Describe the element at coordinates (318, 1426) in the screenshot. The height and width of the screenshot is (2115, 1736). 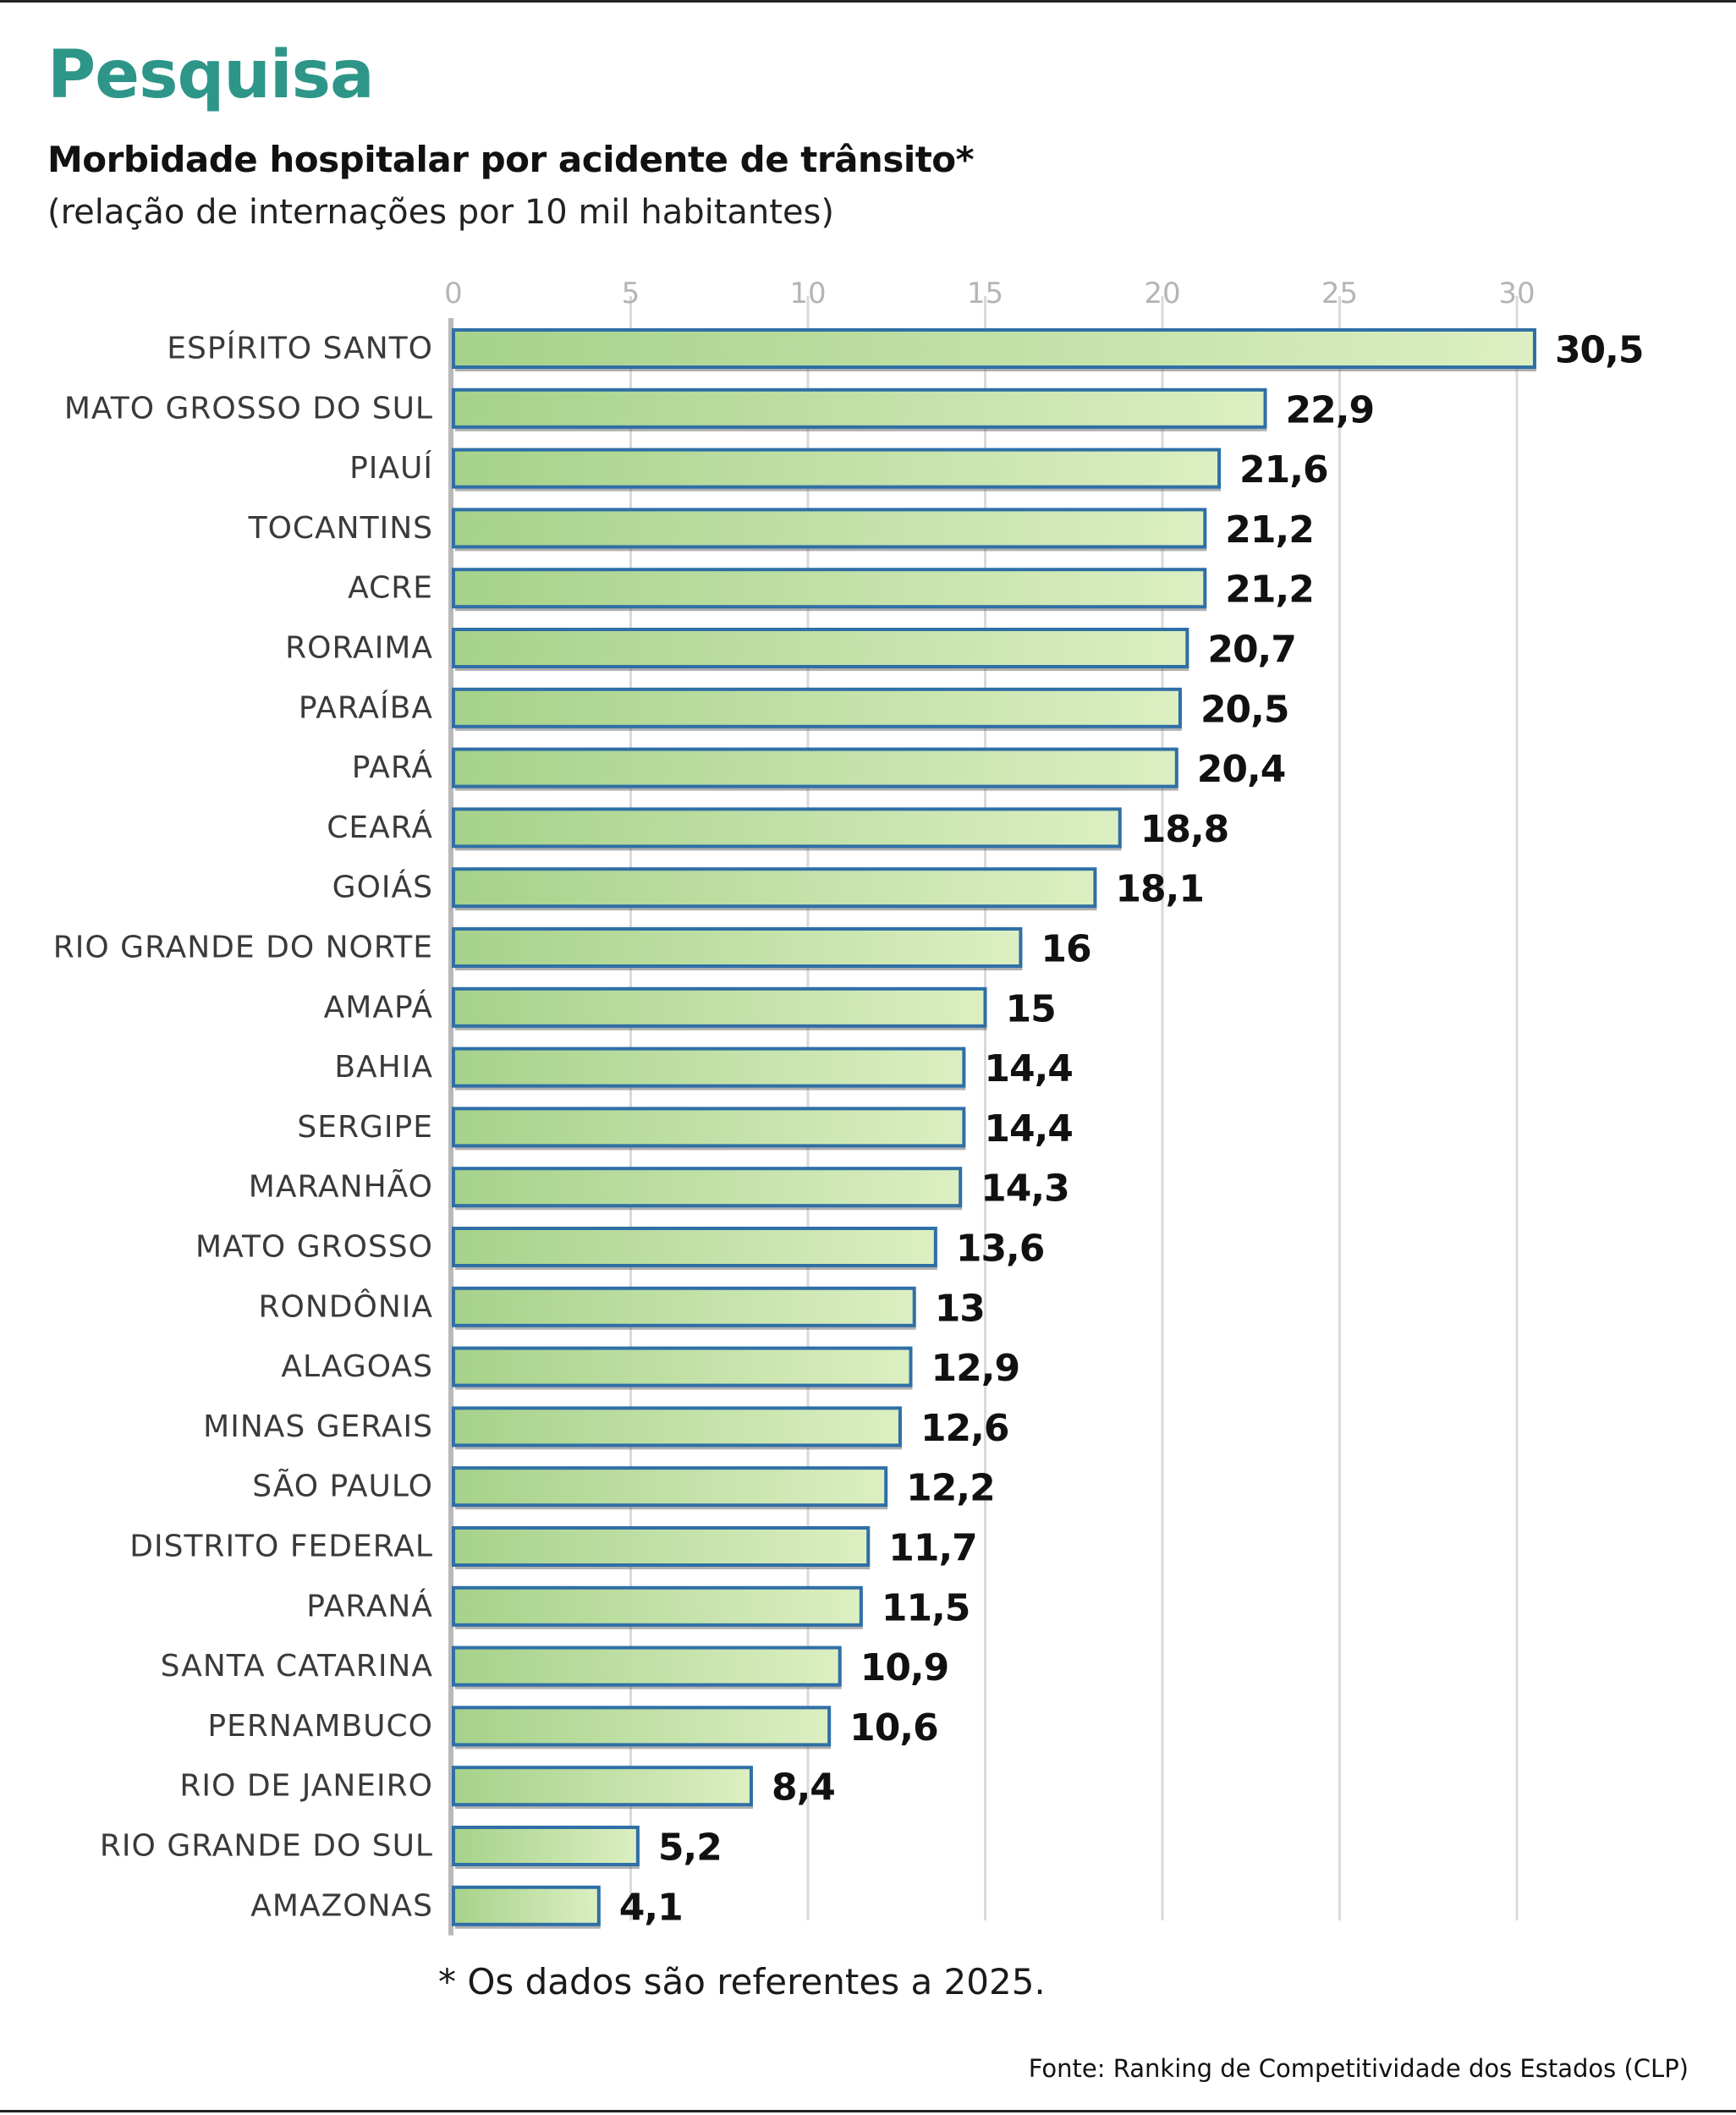
I see `category-label: MINAS GERAIS` at that location.